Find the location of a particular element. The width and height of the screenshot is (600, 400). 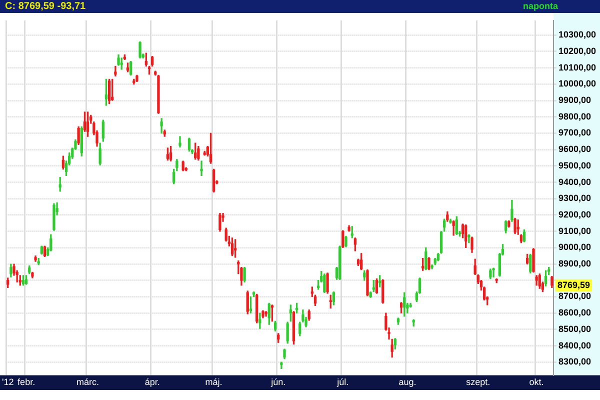

y-tick-label: 9200,00 is located at coordinates (575, 214).